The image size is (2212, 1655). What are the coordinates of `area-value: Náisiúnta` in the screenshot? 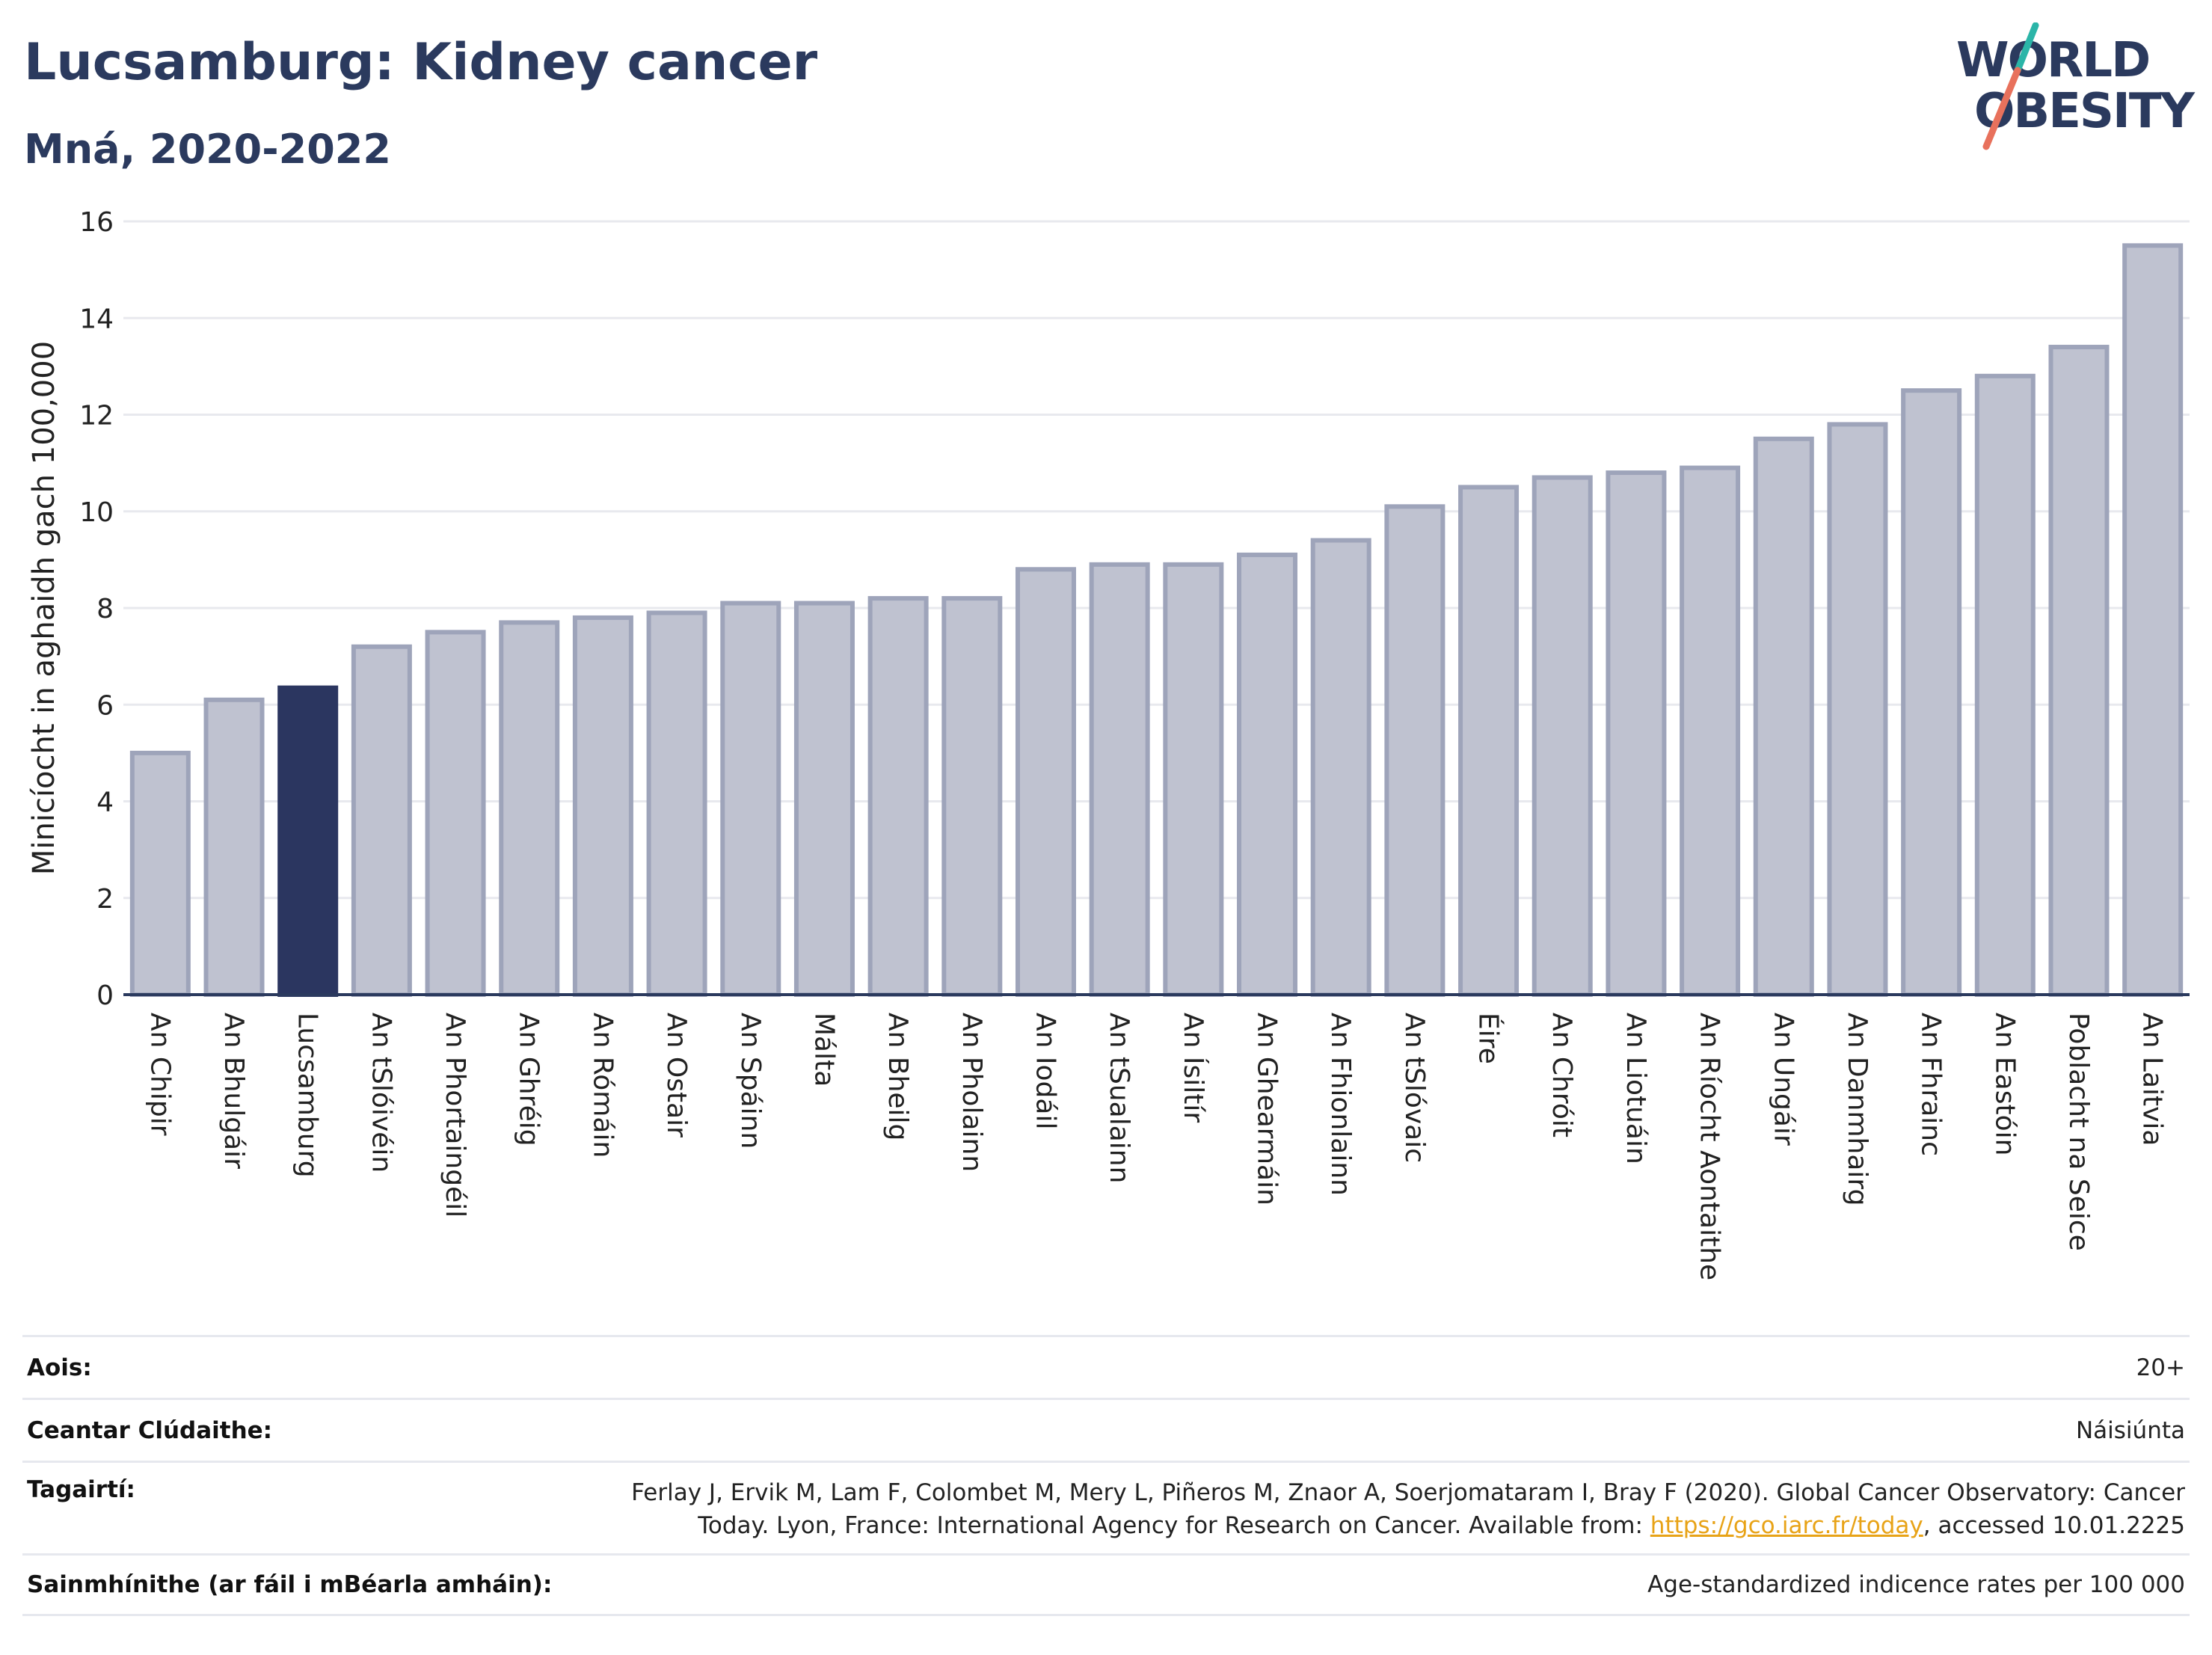 It's located at (2130, 1430).